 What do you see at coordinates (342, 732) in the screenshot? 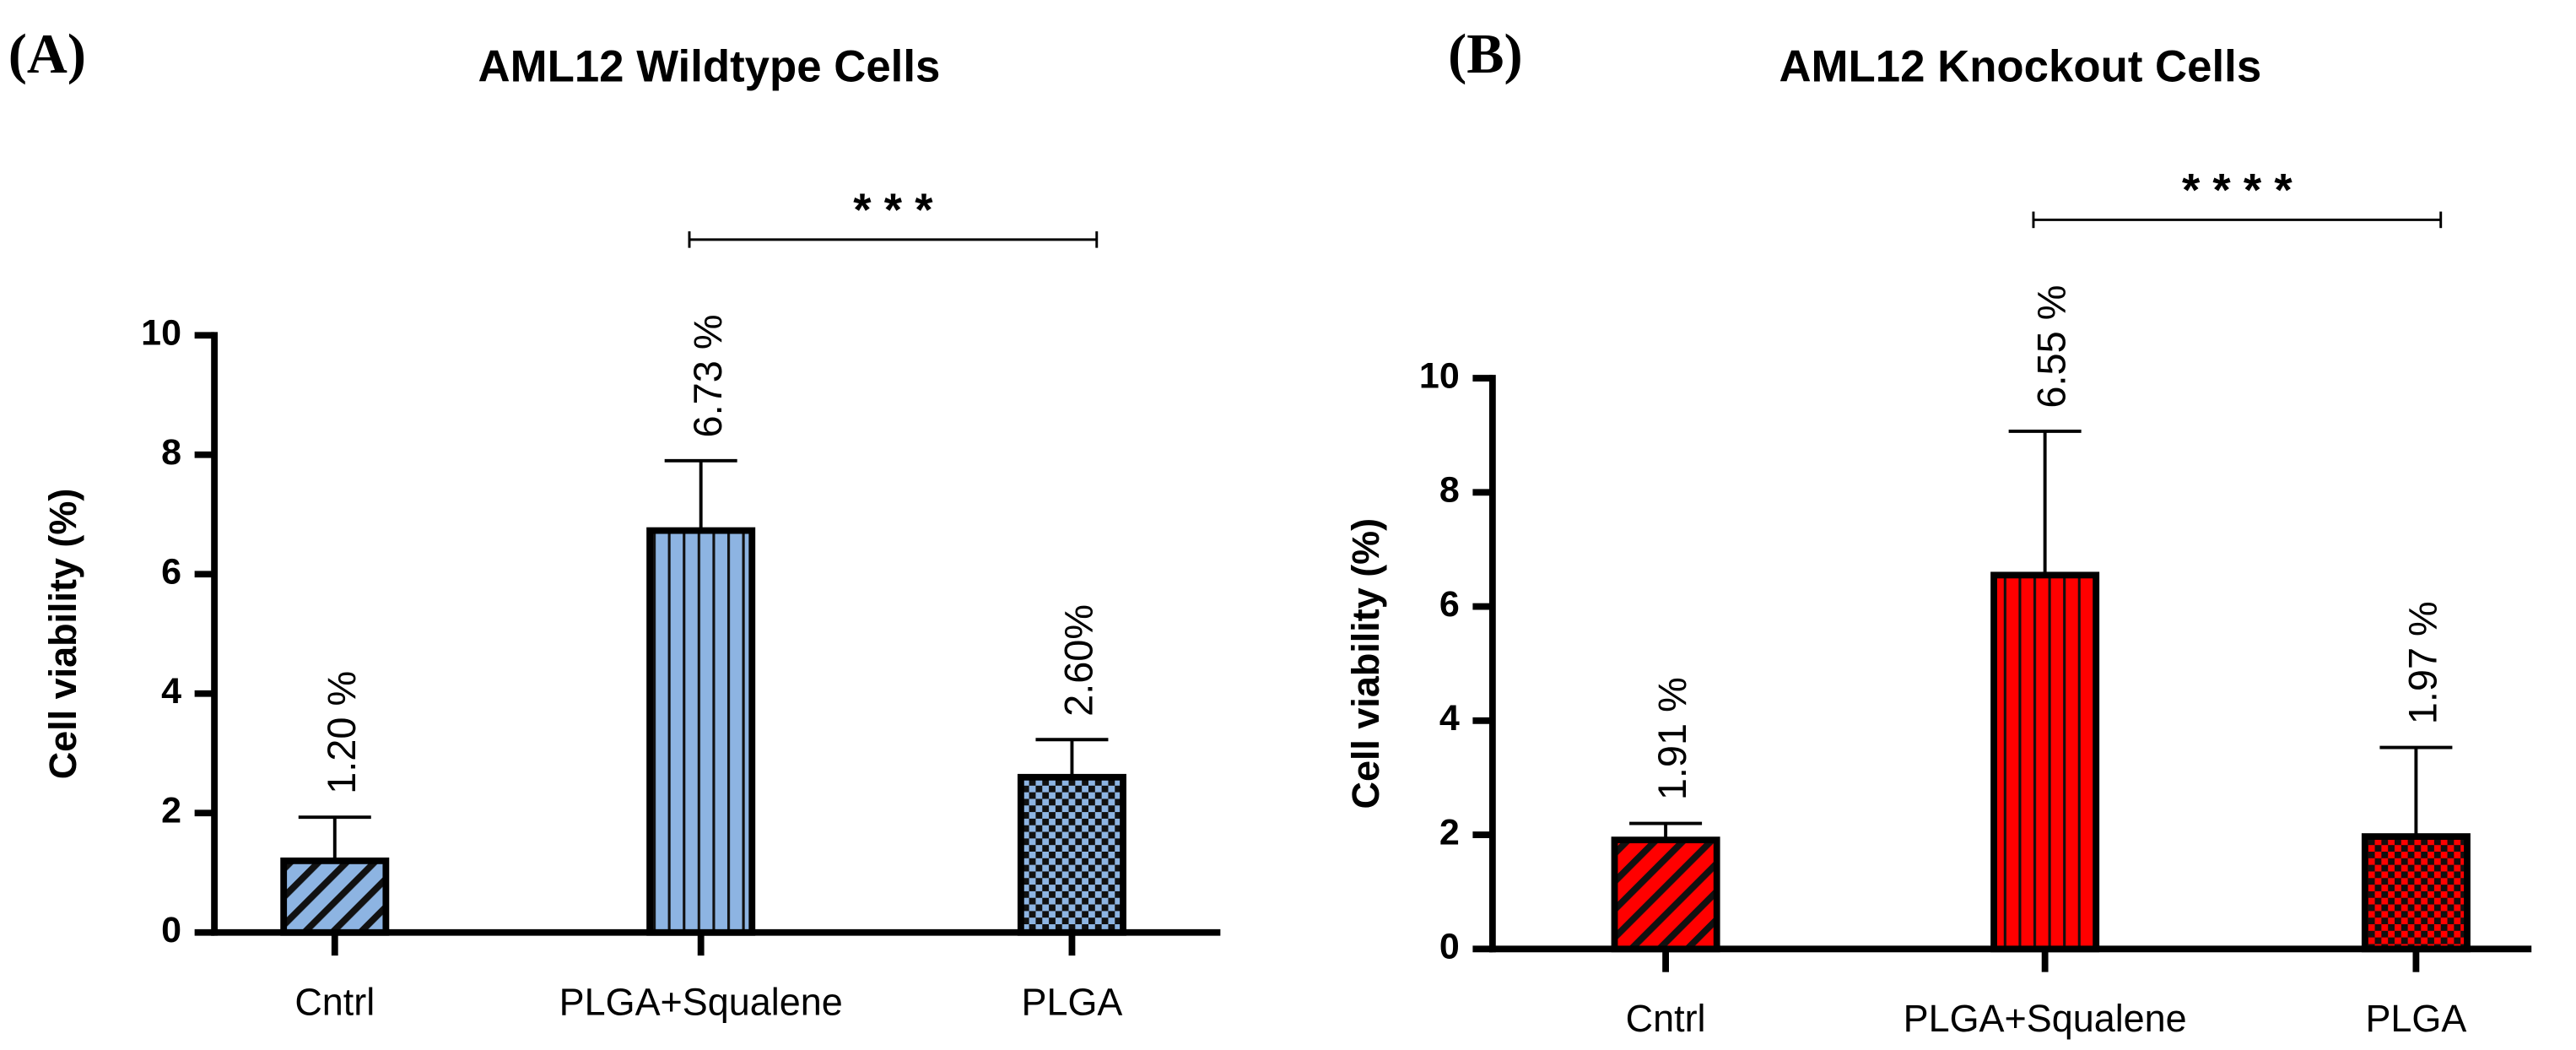
I see `value-label: 1.20 %` at bounding box center [342, 732].